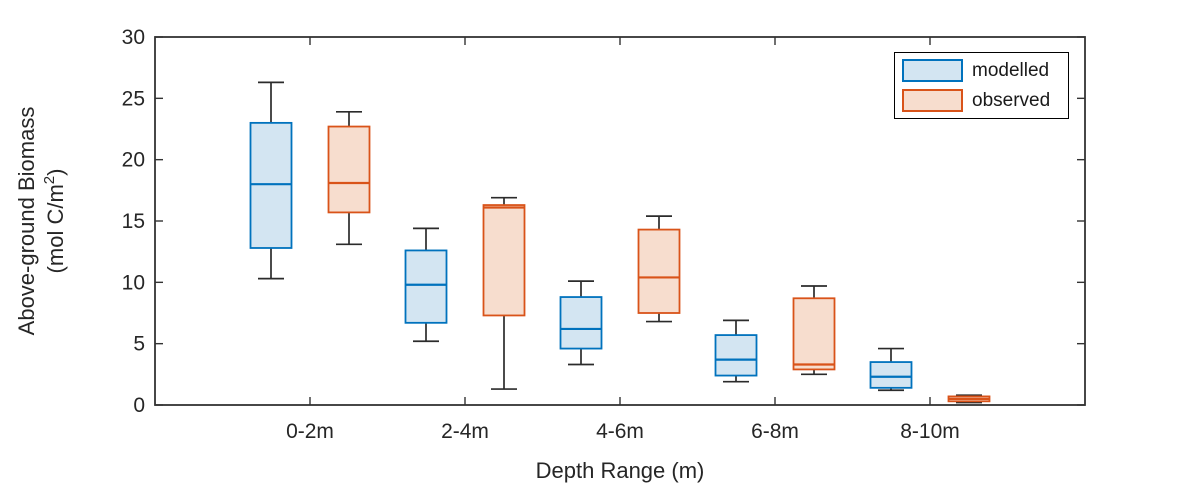 This screenshot has width=1200, height=487. I want to click on legend-swatch-modelled, so click(932, 71).